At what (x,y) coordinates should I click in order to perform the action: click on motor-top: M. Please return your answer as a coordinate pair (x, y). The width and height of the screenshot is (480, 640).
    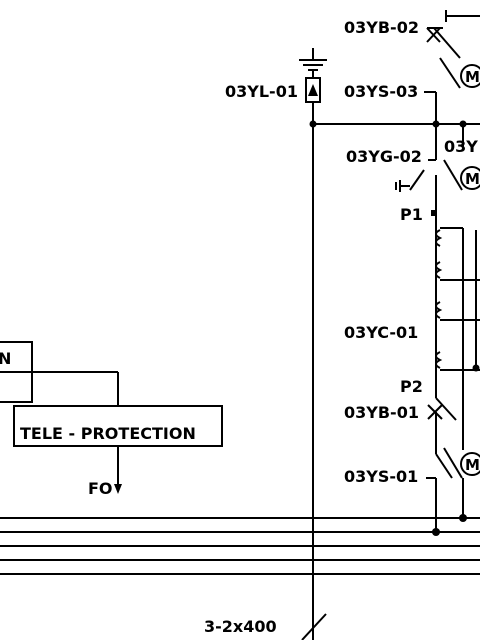
    Looking at the image, I should click on (459, 73).